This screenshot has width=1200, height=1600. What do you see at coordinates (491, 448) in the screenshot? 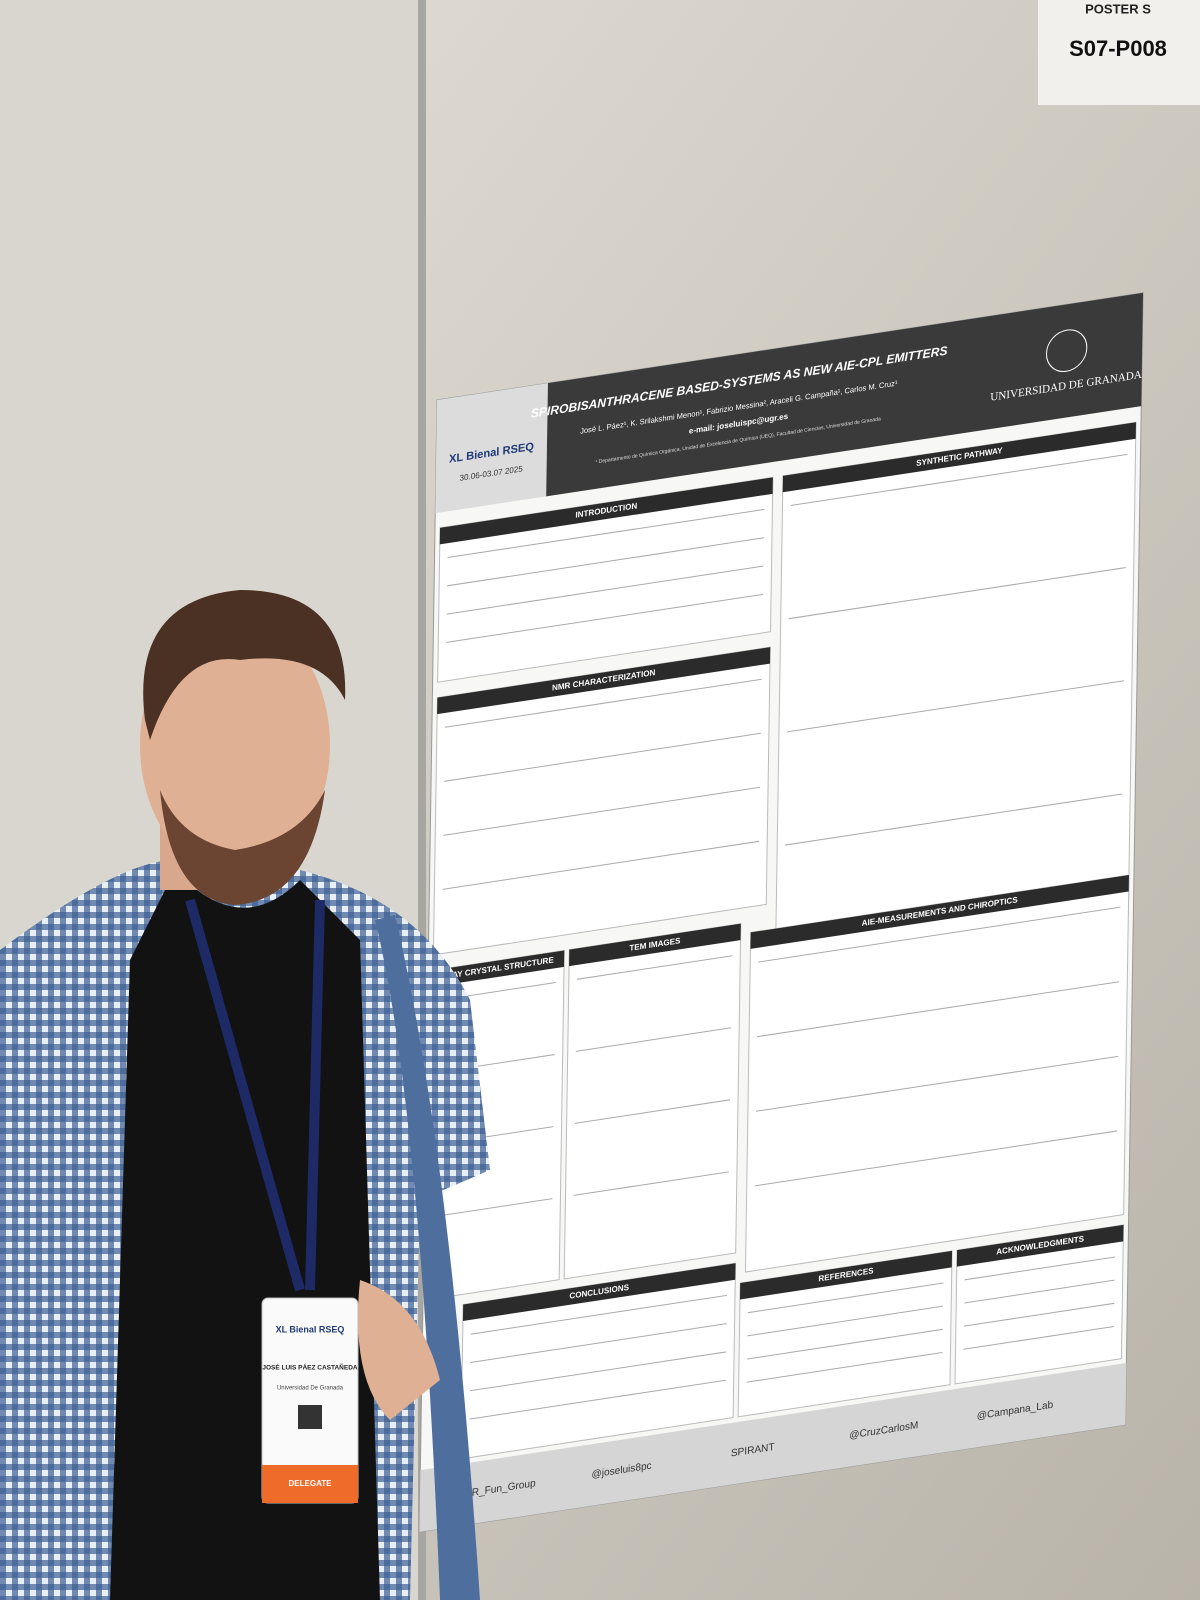
I see `logo-box` at bounding box center [491, 448].